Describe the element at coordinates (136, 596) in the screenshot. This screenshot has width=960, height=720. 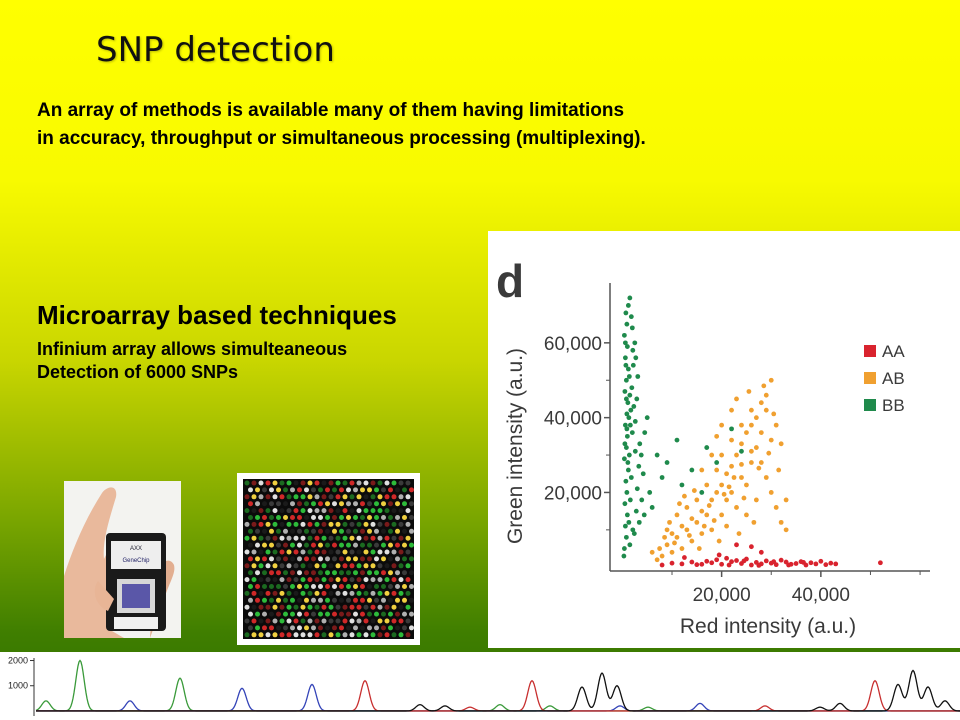
I see `cartridge-window` at that location.